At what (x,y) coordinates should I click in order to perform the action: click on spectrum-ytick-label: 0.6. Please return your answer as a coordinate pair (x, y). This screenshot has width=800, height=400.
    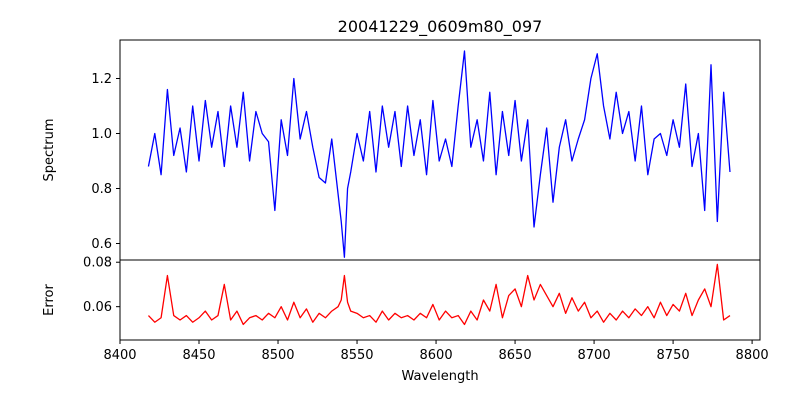
    Looking at the image, I should click on (101, 244).